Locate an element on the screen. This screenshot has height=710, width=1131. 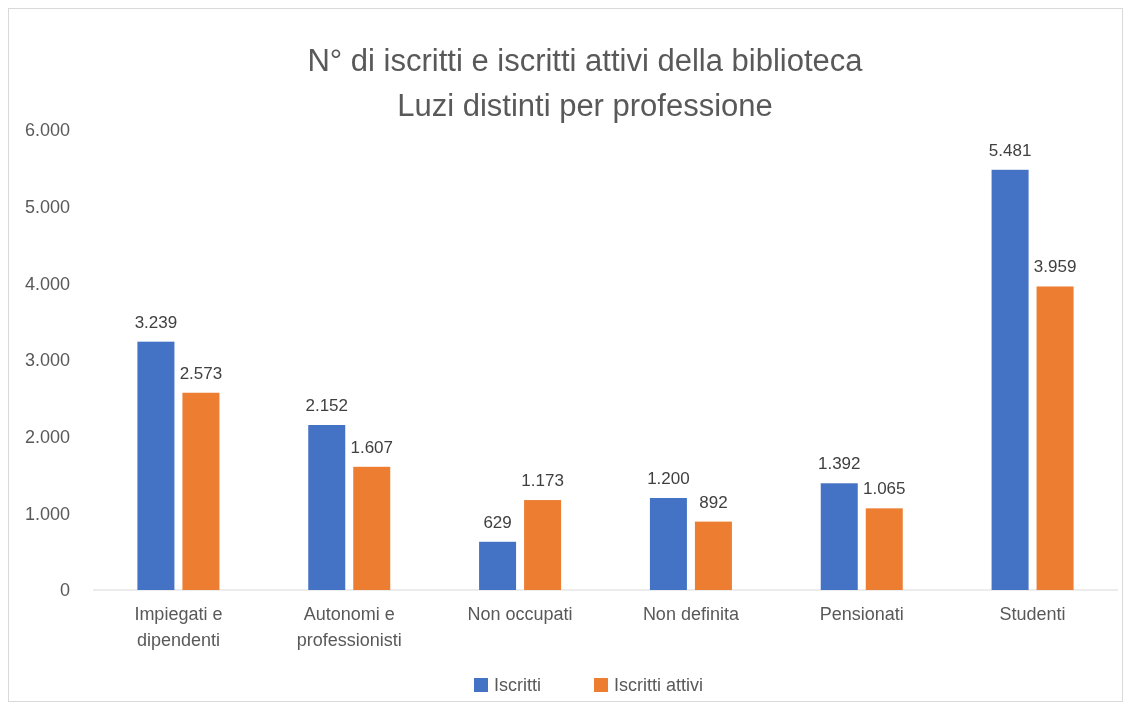
data-label: 5.481 is located at coordinates (1010, 150).